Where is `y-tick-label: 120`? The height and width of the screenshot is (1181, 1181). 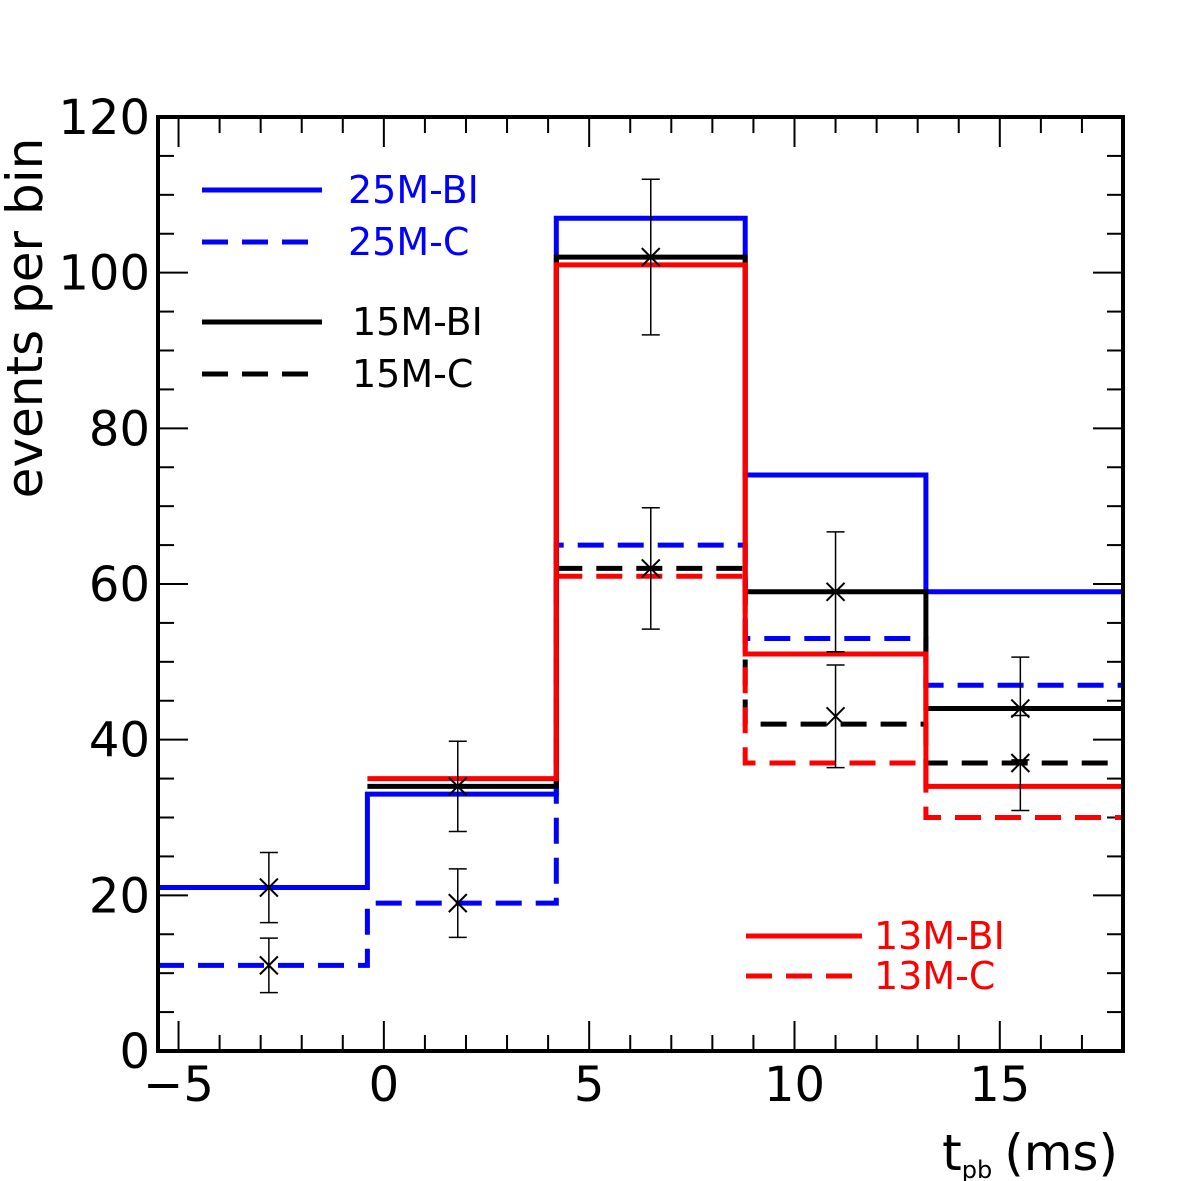 y-tick-label: 120 is located at coordinates (104, 118).